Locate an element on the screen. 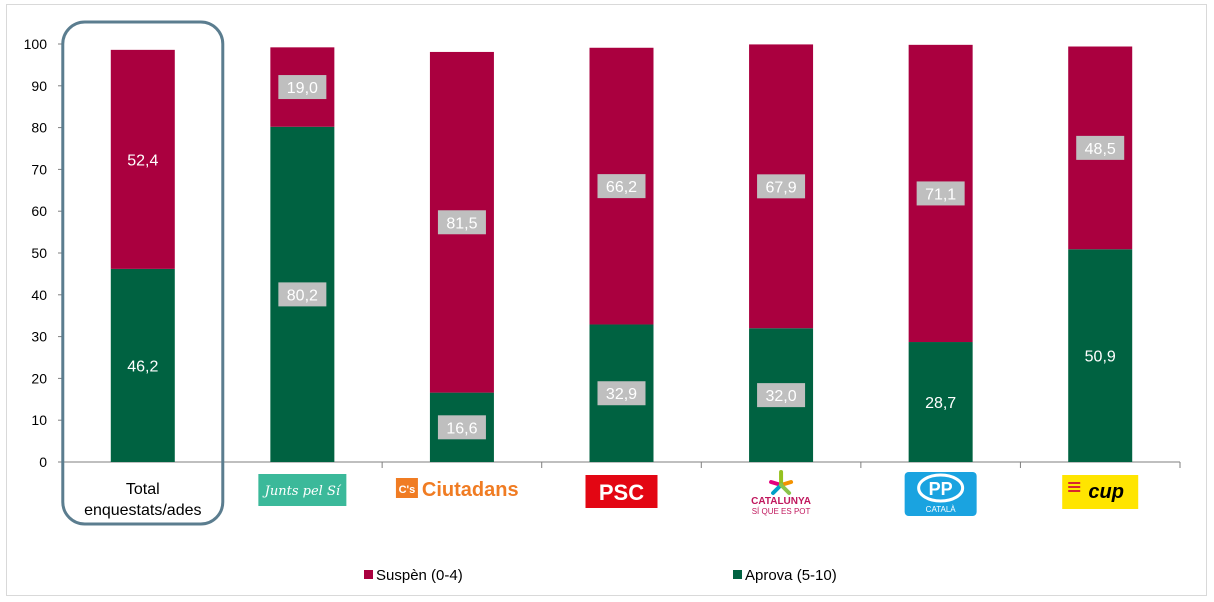  logo-psc is located at coordinates (621, 491).